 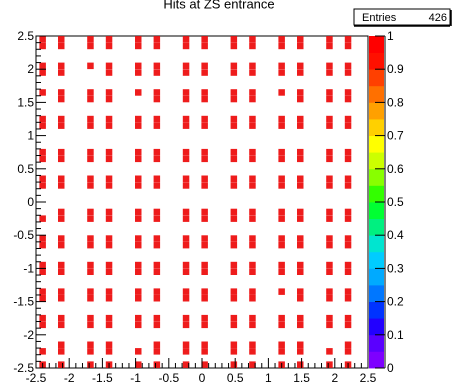 I want to click on x-tick-label: 0.5, so click(x=235, y=377).